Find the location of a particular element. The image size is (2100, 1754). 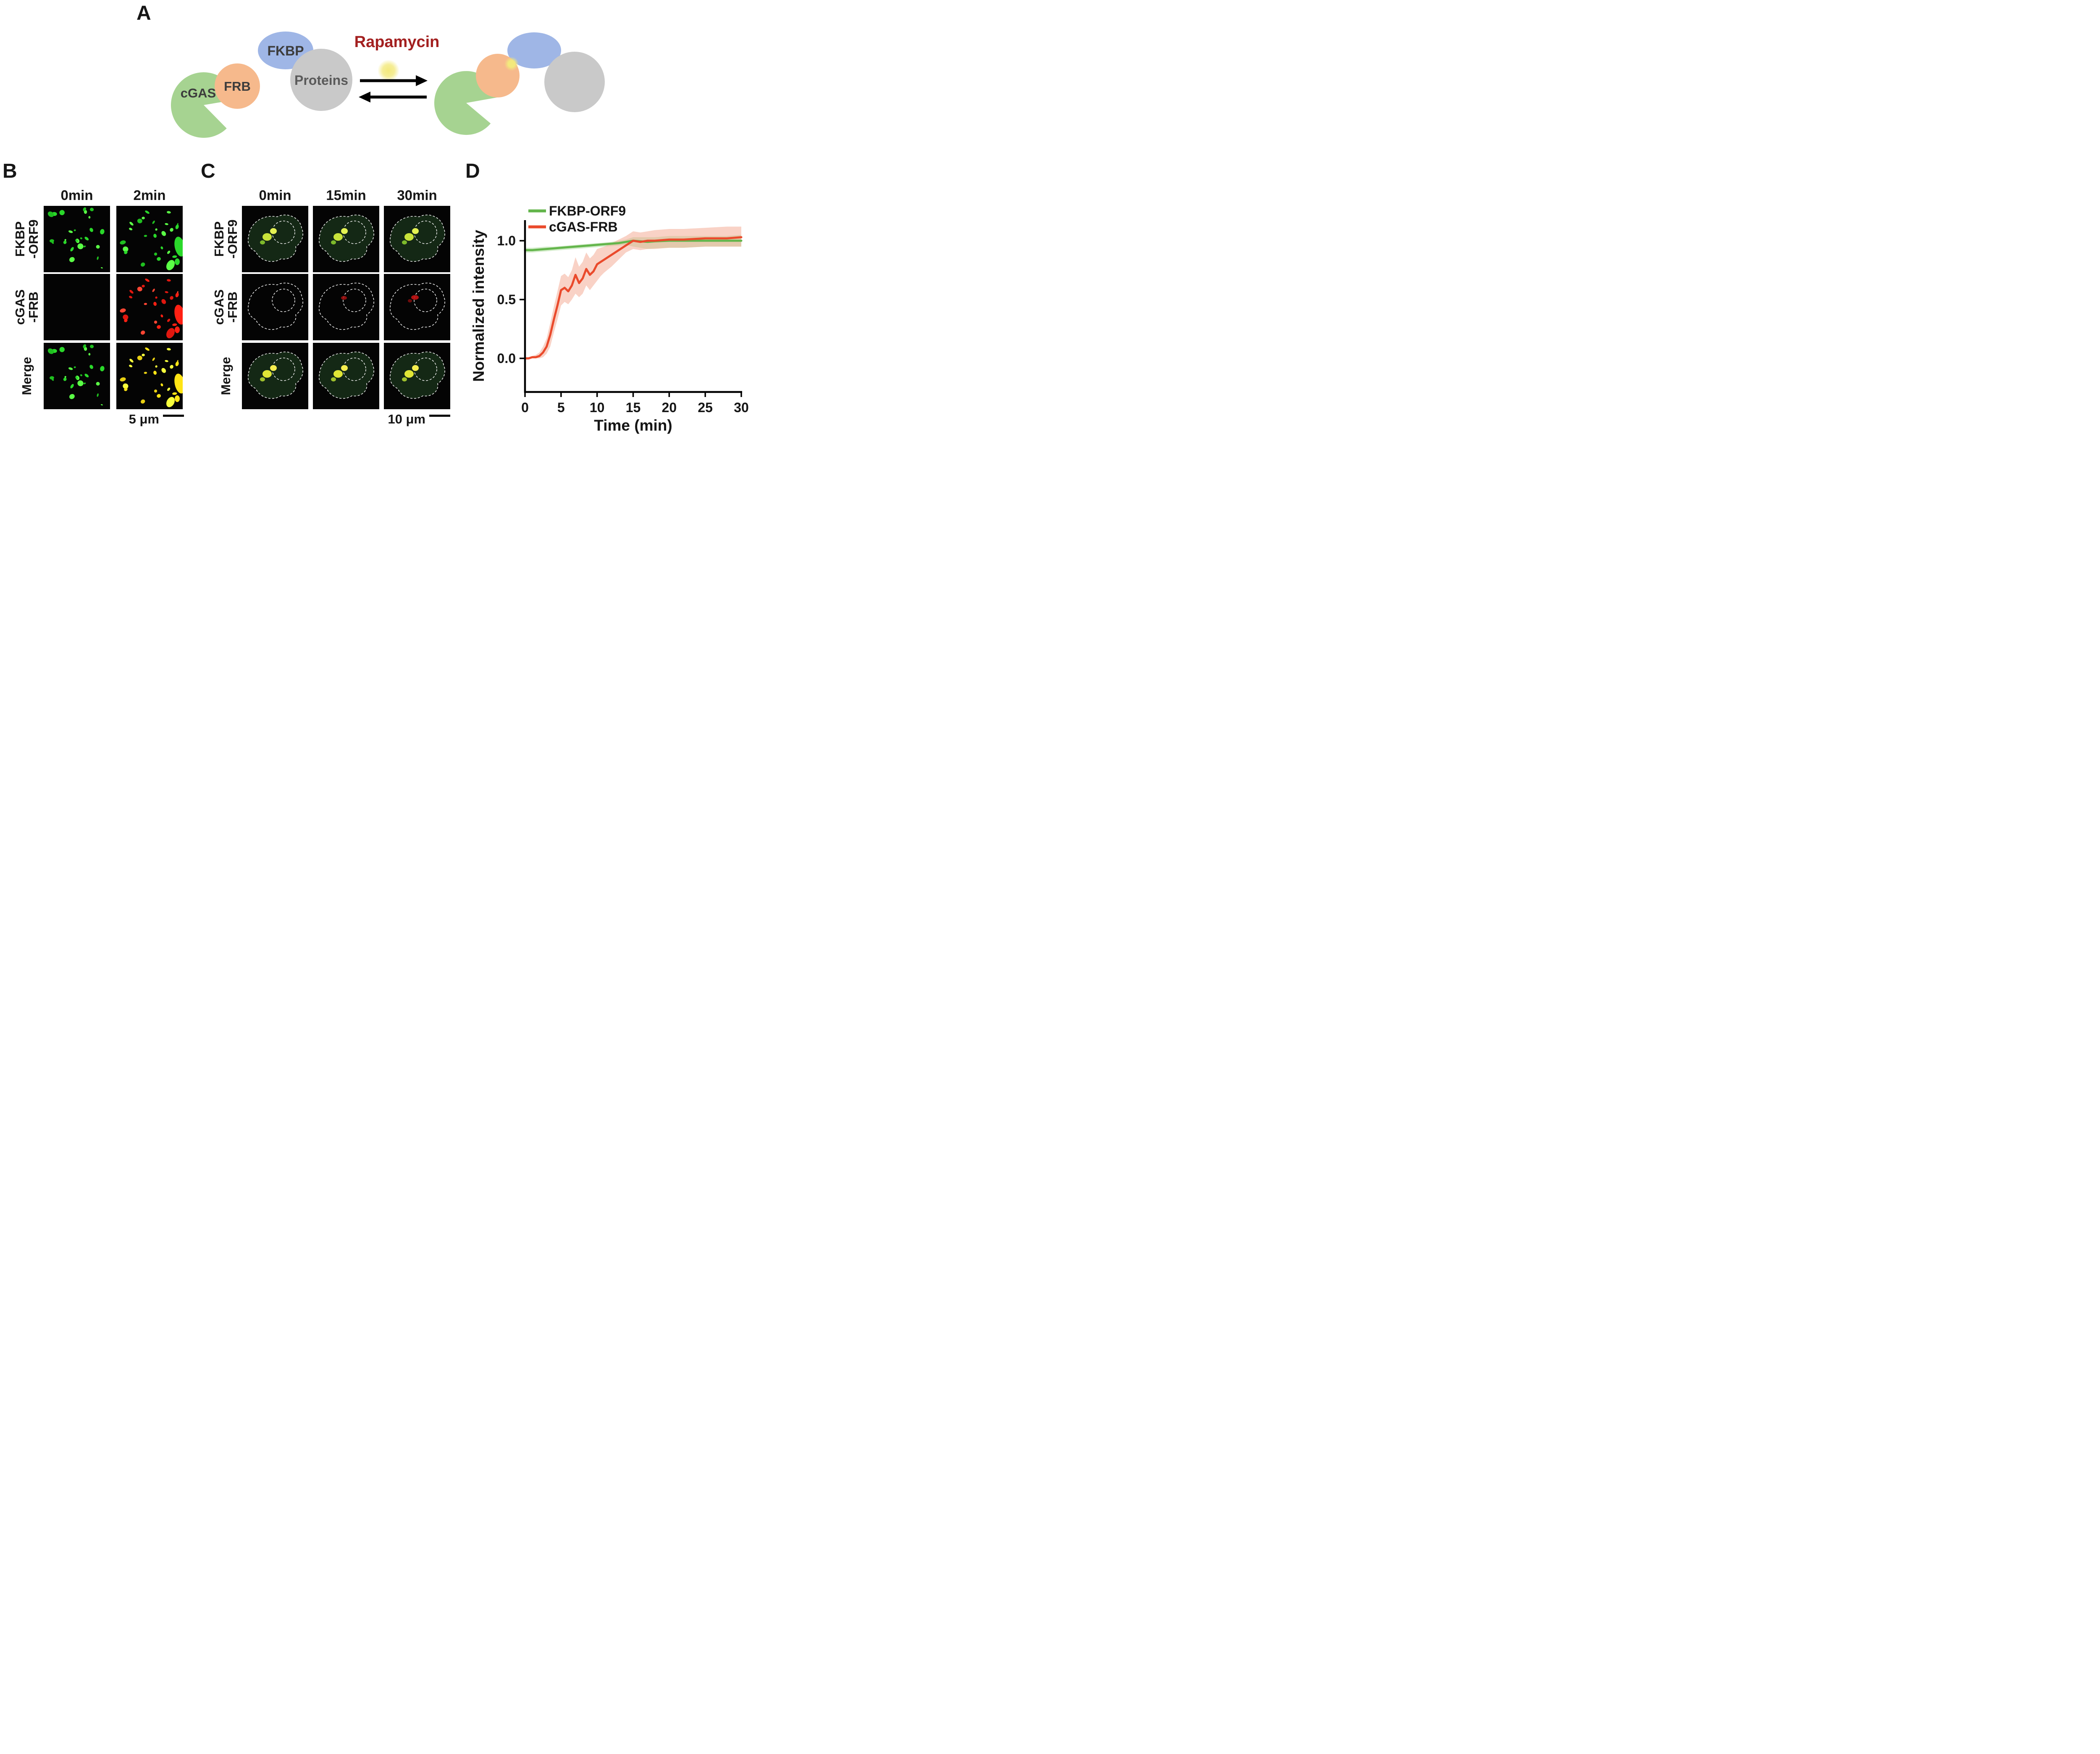

panel-b-image-r3c1 is located at coordinates (77, 376).